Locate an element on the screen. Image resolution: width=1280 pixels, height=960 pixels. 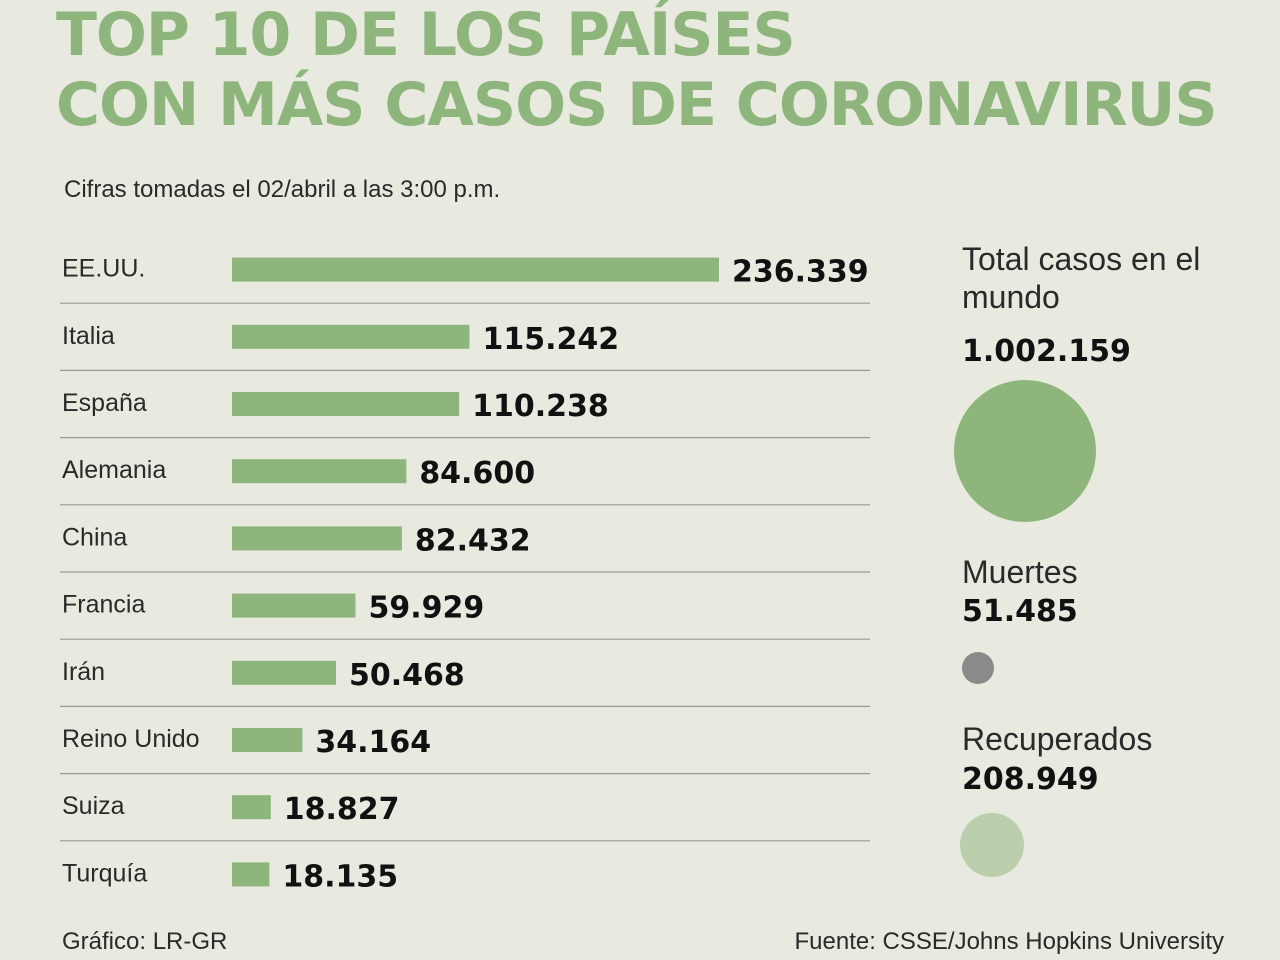
value-label: 34.164 is located at coordinates (373, 742).